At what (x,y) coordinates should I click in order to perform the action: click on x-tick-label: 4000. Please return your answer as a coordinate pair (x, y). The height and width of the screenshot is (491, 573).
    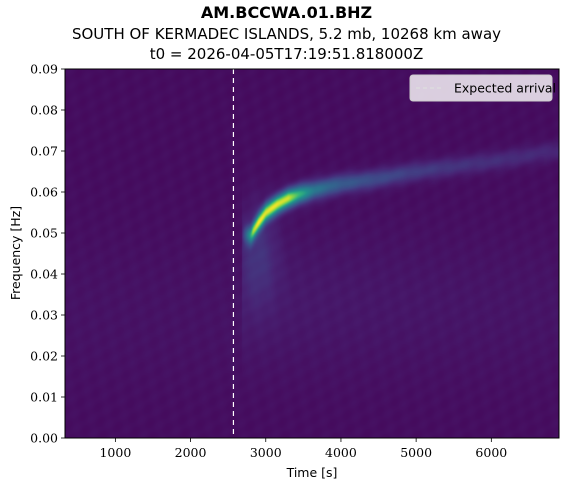
    Looking at the image, I should click on (341, 452).